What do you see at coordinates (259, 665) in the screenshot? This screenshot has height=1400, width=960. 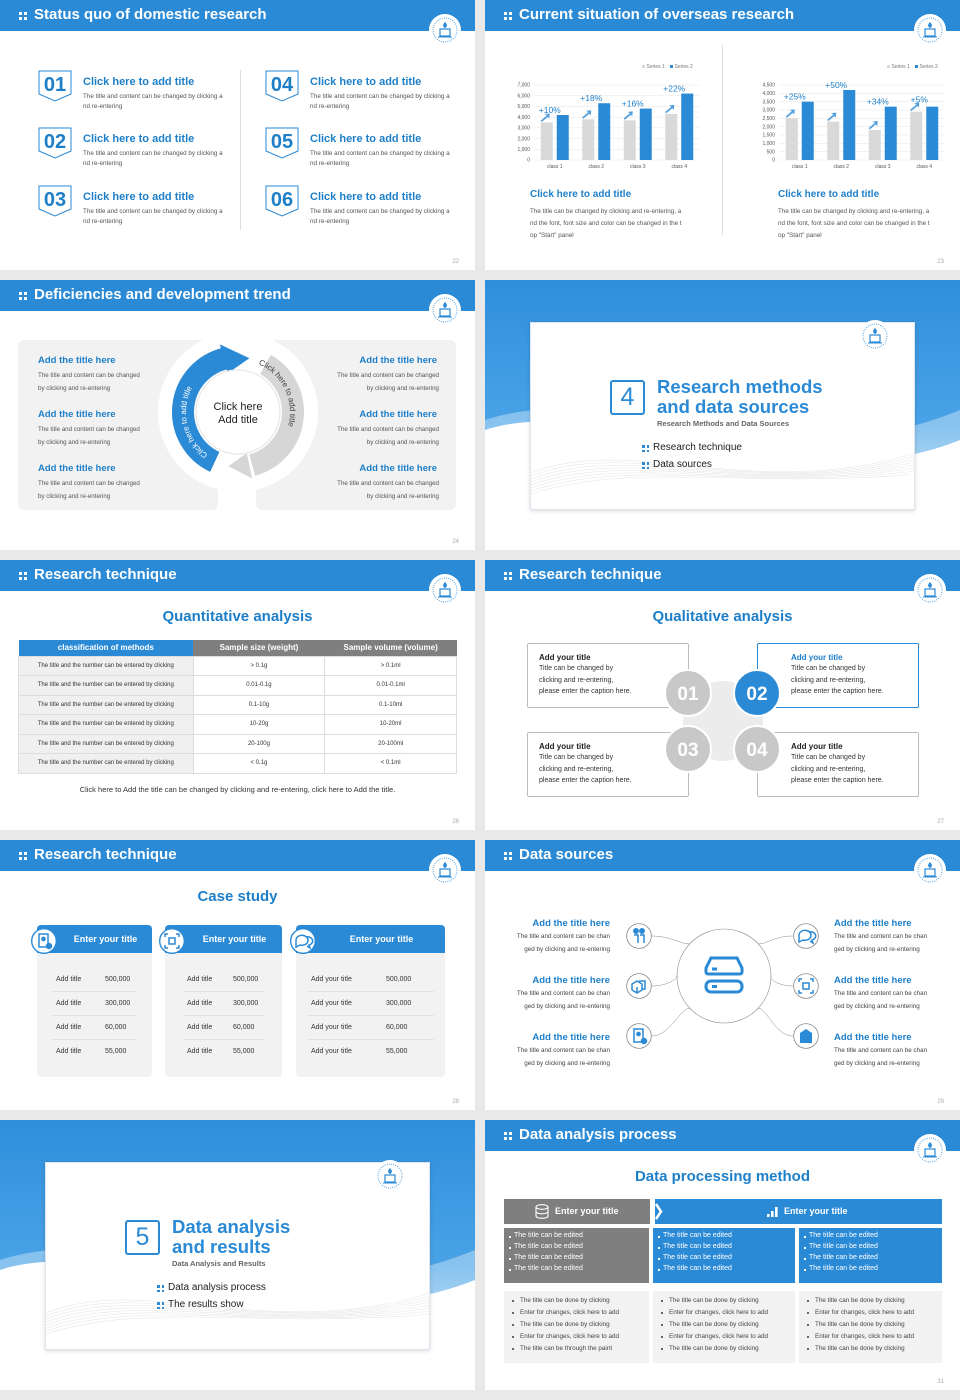 I see `table-cell: > 0.1g` at bounding box center [259, 665].